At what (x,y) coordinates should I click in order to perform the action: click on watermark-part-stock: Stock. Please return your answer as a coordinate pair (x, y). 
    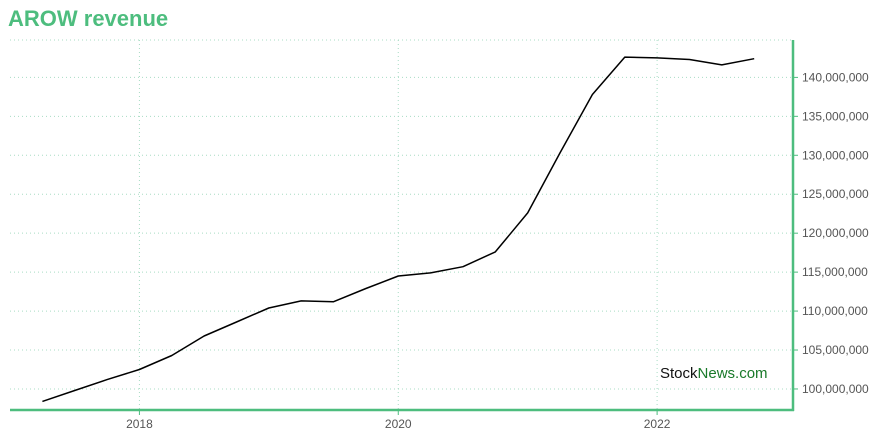
    Looking at the image, I should click on (679, 373).